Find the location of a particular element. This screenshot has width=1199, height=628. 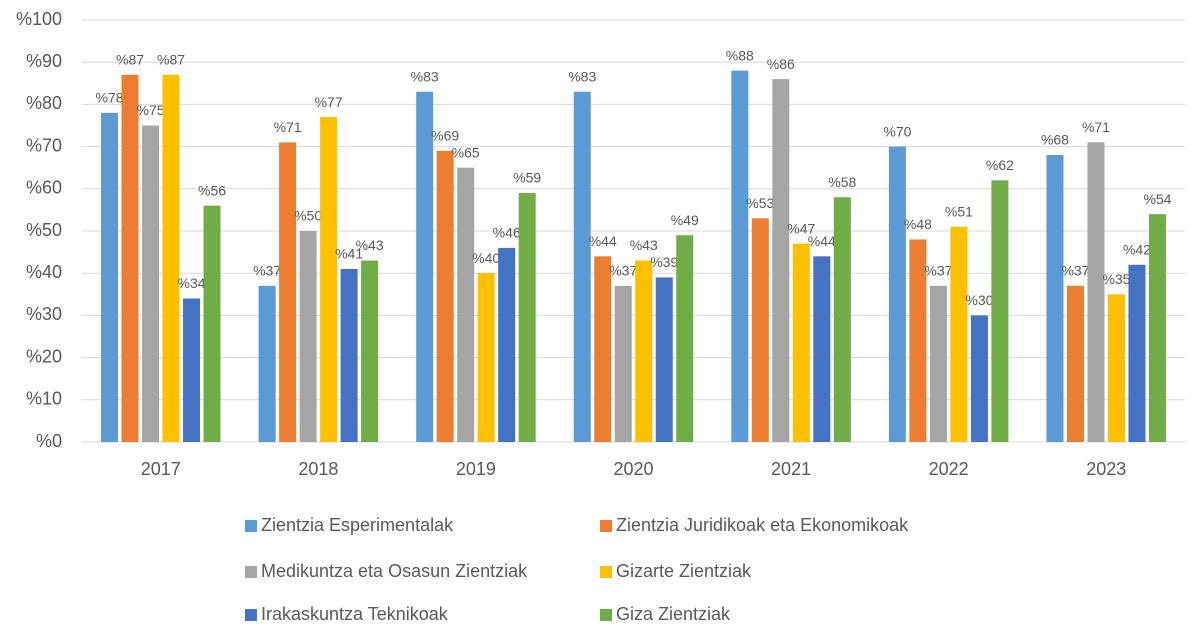

value-label: %54 is located at coordinates (1157, 199).